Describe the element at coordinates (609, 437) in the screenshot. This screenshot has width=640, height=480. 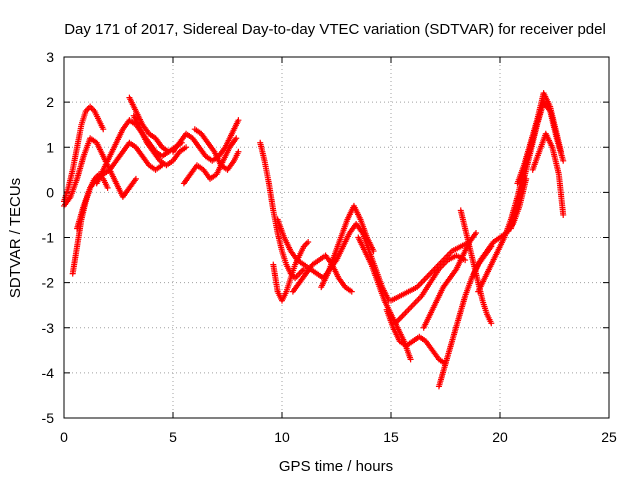
I see `x-tick-label: 25` at that location.